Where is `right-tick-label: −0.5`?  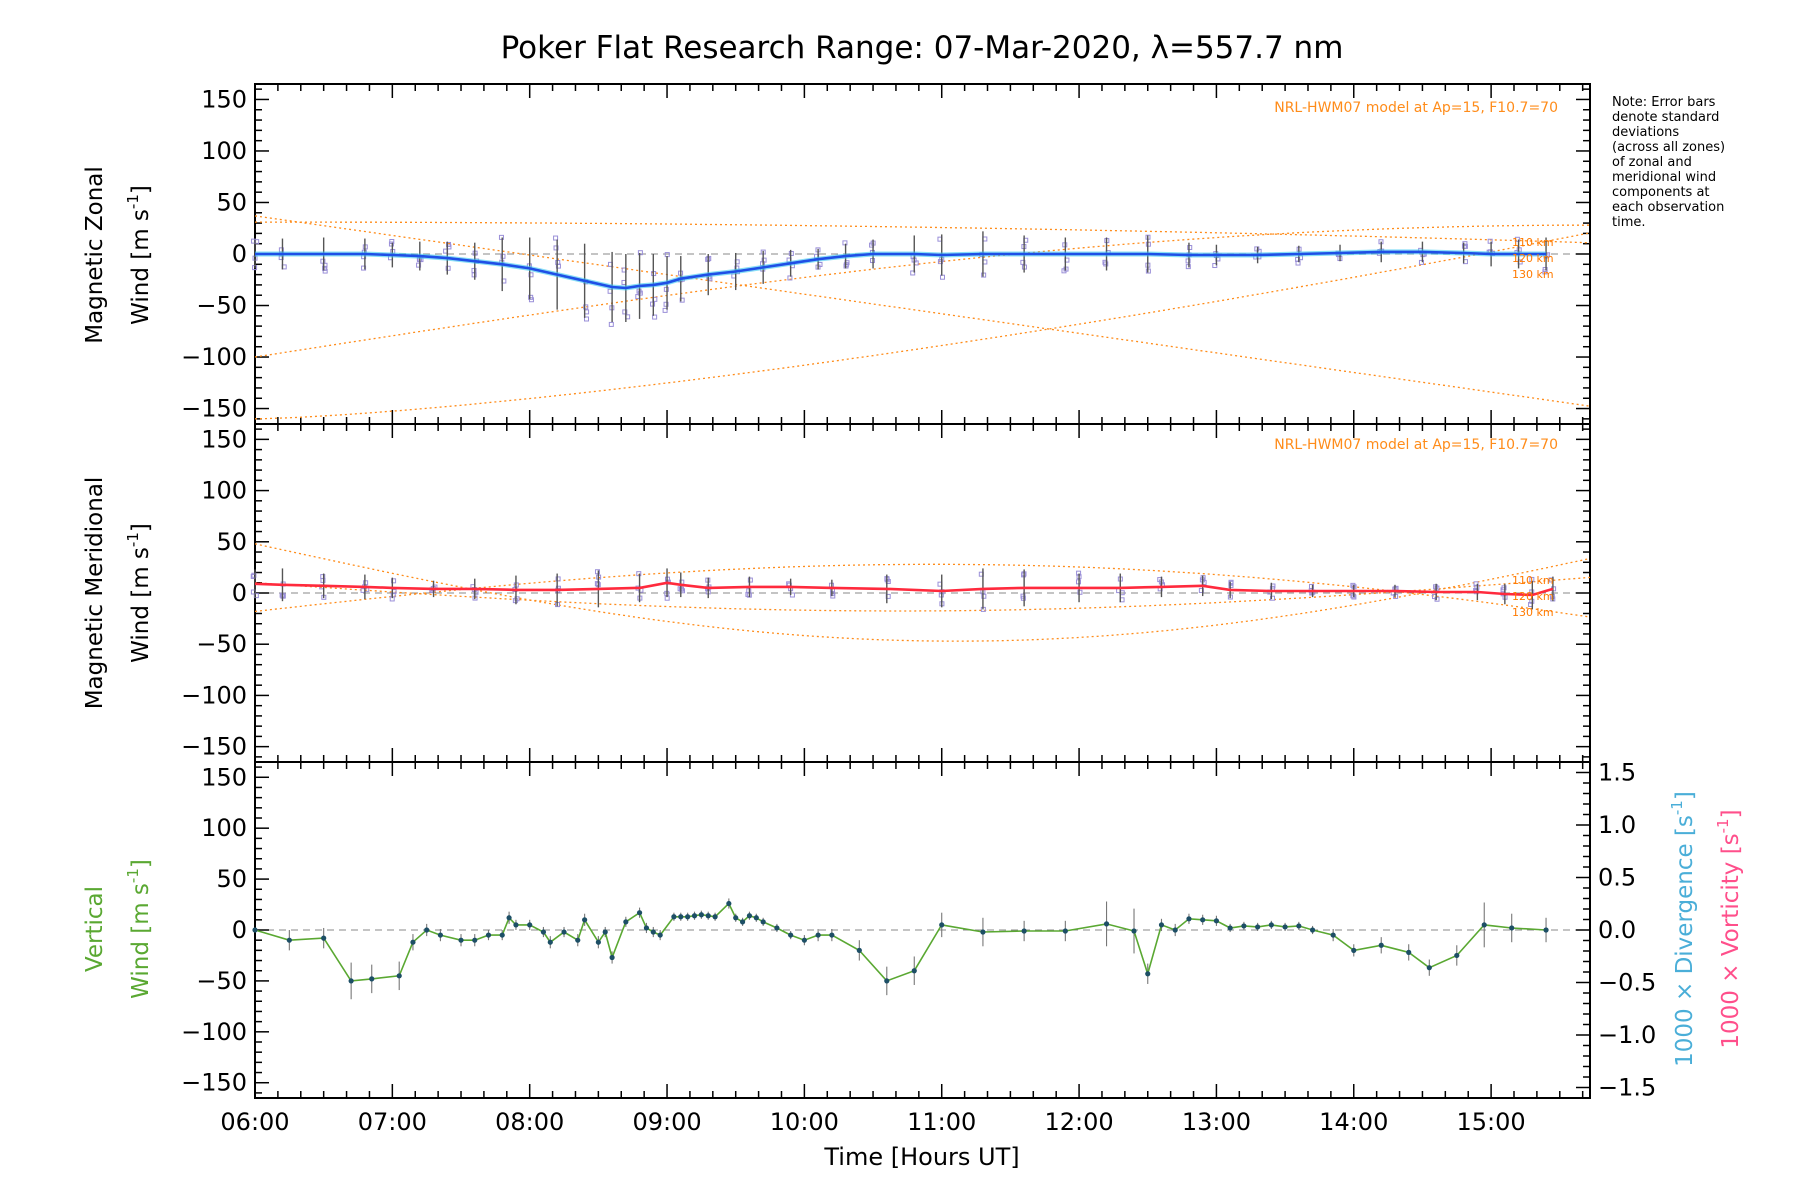
right-tick-label: −0.5 is located at coordinates (1627, 983).